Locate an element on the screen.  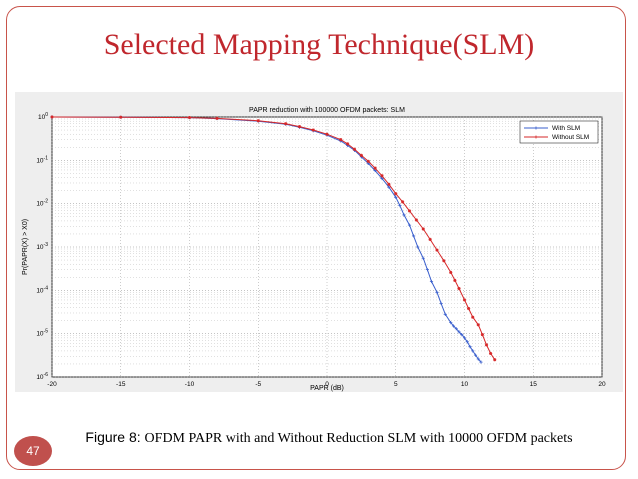
legend-label: With SLM is located at coordinates (566, 128).